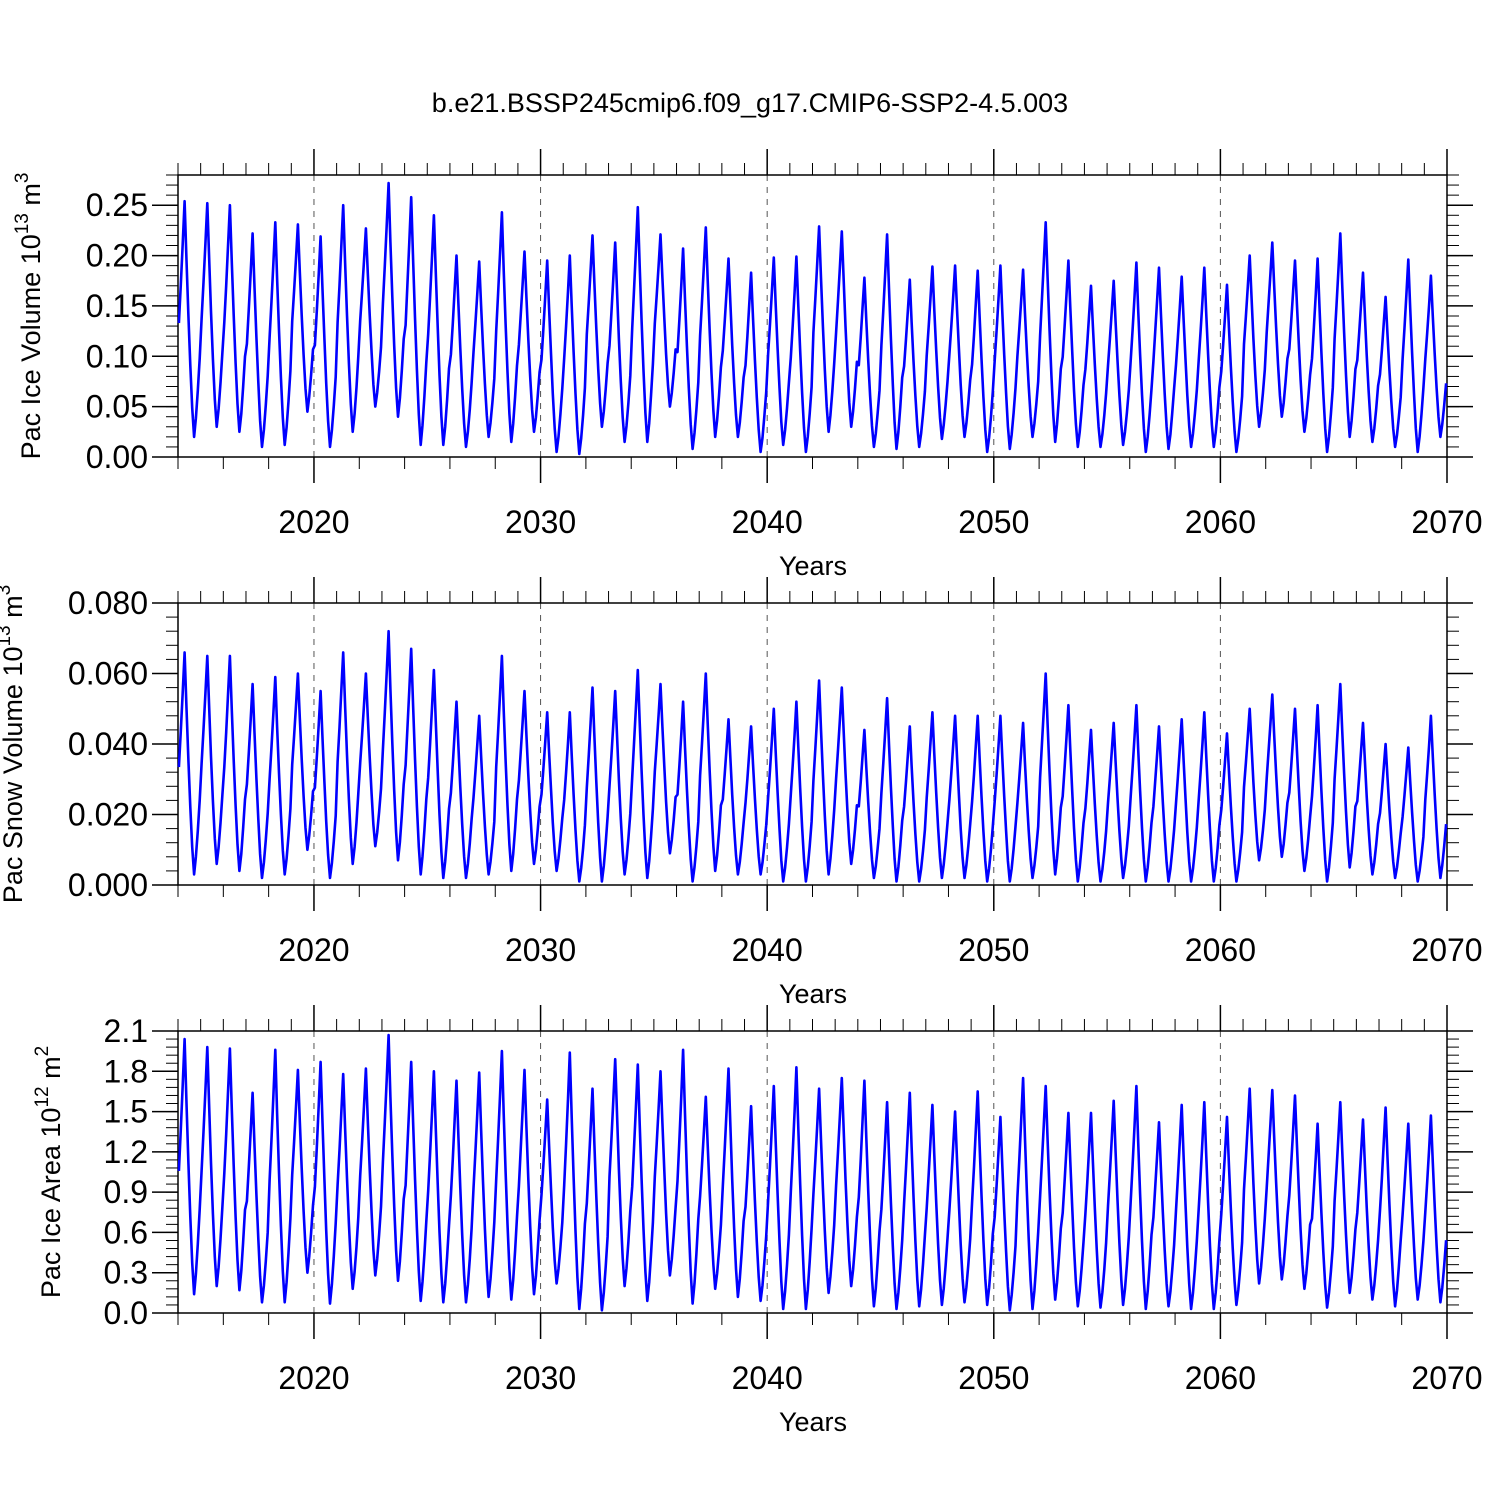 Image resolution: width=1500 pixels, height=1500 pixels. I want to click on y-tick-label: 0.05, so click(117, 407).